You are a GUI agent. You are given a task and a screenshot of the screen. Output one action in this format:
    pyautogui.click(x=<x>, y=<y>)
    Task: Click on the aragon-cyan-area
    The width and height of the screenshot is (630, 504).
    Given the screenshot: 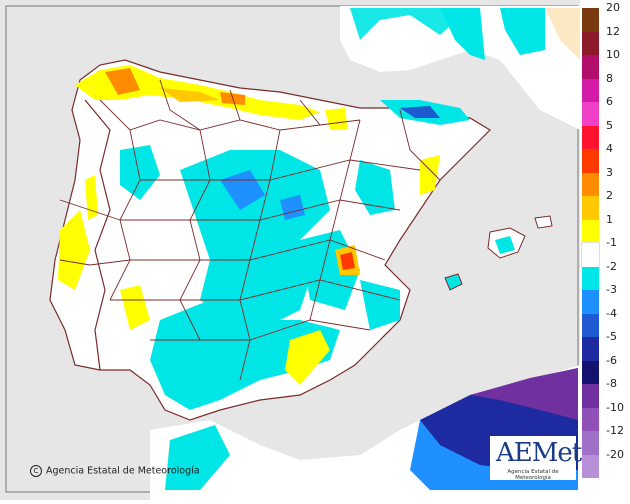 What is the action you would take?
    pyautogui.click(x=375, y=187)
    